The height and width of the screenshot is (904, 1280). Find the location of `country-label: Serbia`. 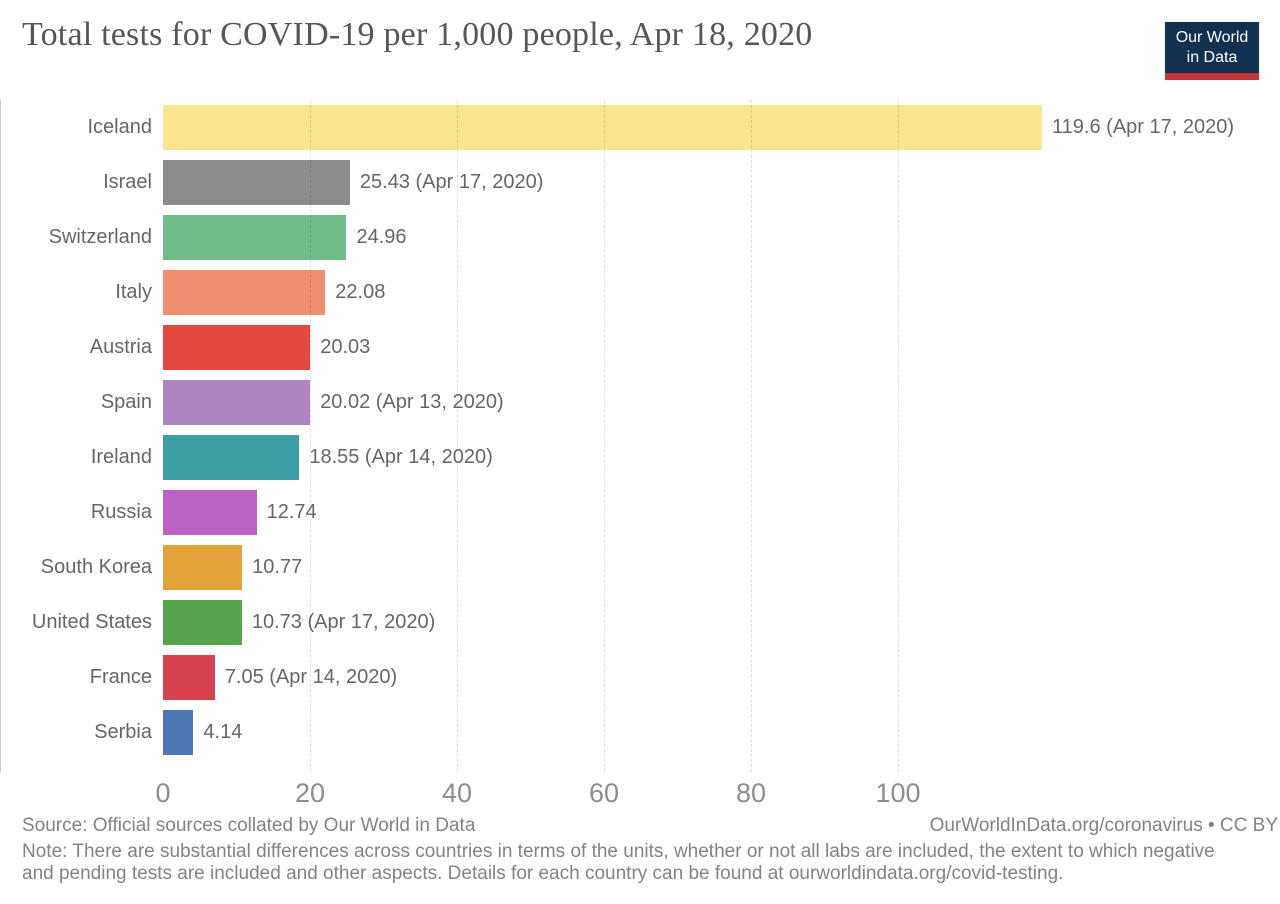

country-label: Serbia is located at coordinates (123, 732).